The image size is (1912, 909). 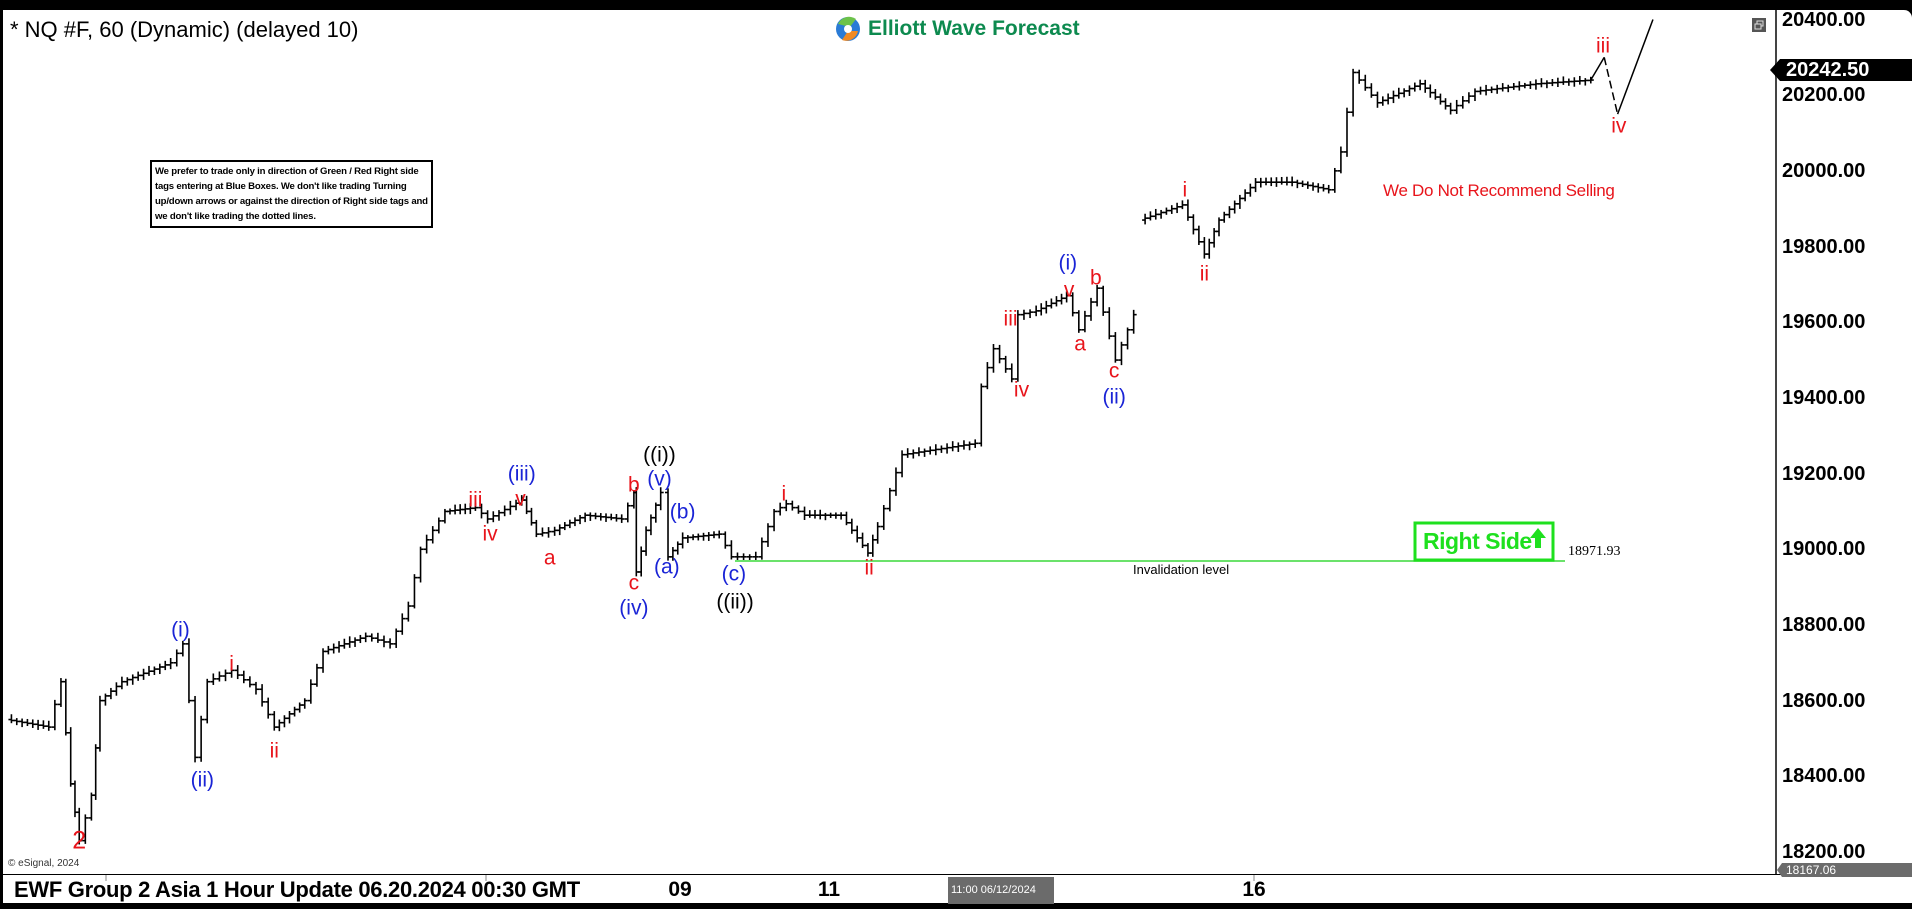 I want to click on y-tick-label: 19600.00, so click(x=1824, y=322).